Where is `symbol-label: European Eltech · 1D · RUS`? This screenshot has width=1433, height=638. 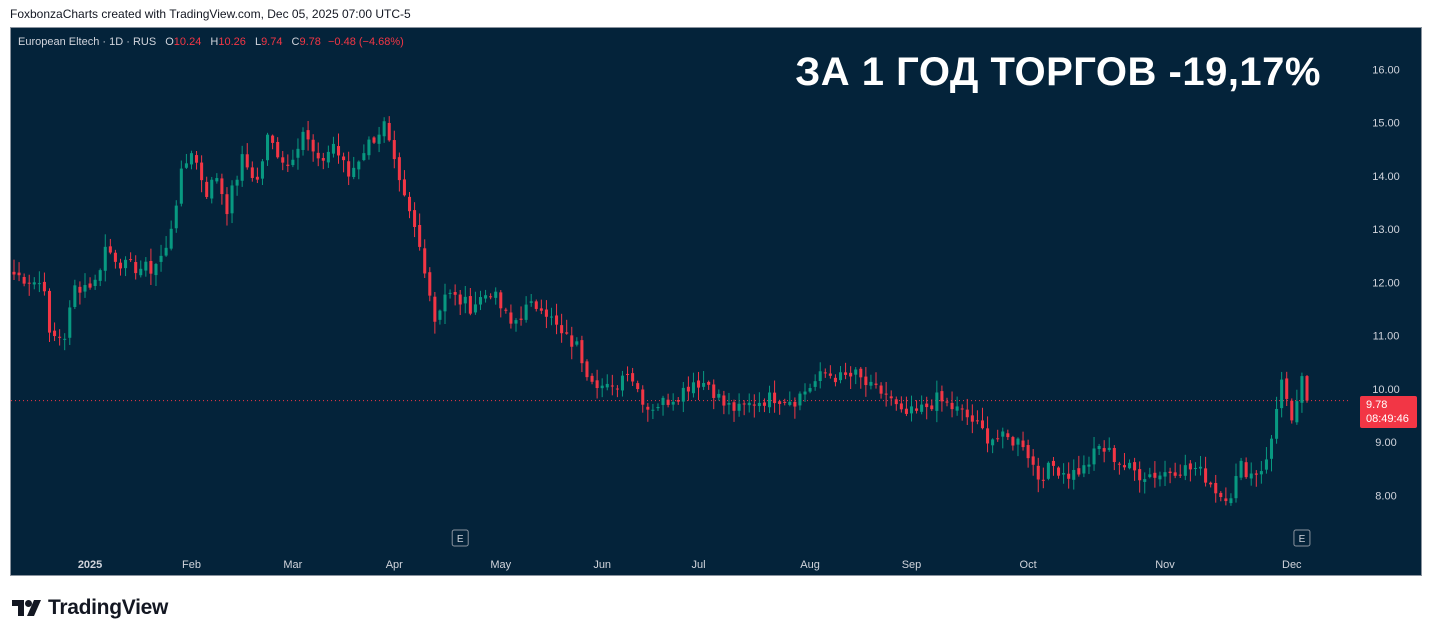 symbol-label: European Eltech · 1D · RUS is located at coordinates (87, 42).